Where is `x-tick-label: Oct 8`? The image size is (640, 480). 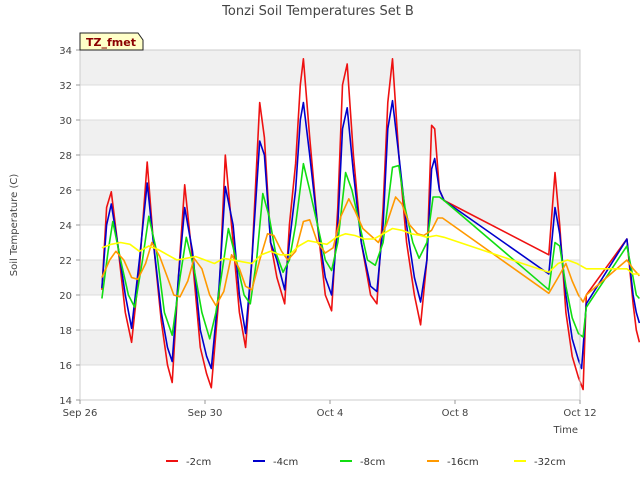 x-tick-label: Oct 8 is located at coordinates (455, 413).